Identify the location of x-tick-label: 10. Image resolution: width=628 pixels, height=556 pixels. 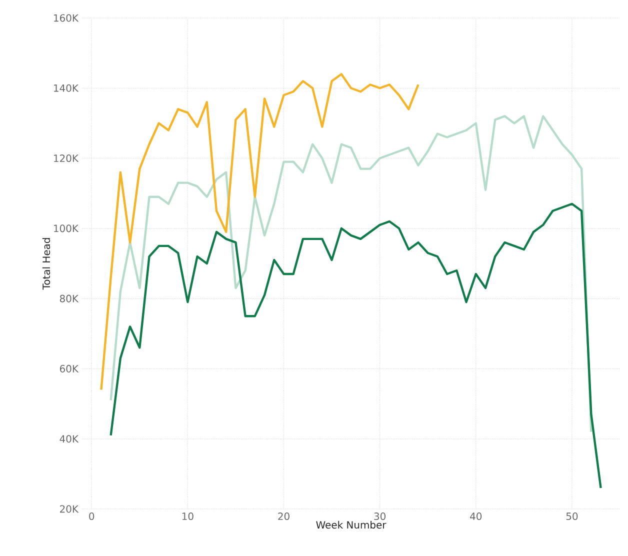
(188, 516).